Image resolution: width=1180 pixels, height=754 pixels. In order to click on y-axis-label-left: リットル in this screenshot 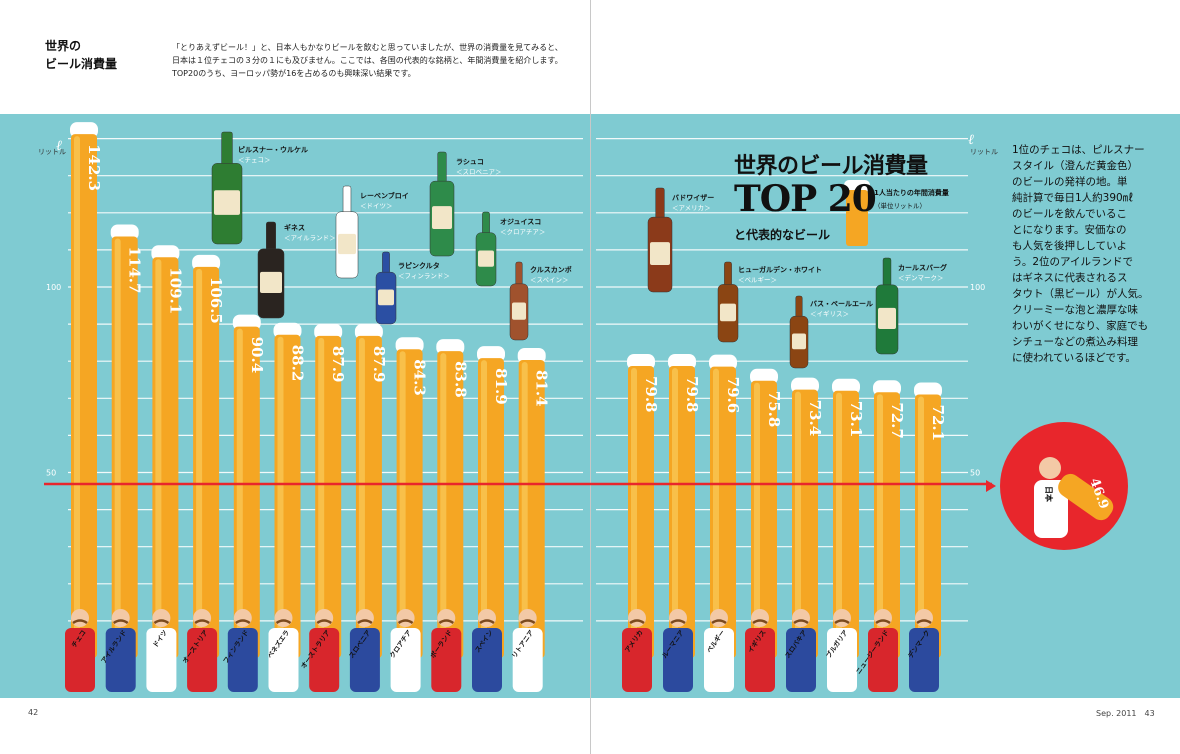, I will do `click(52, 152)`.